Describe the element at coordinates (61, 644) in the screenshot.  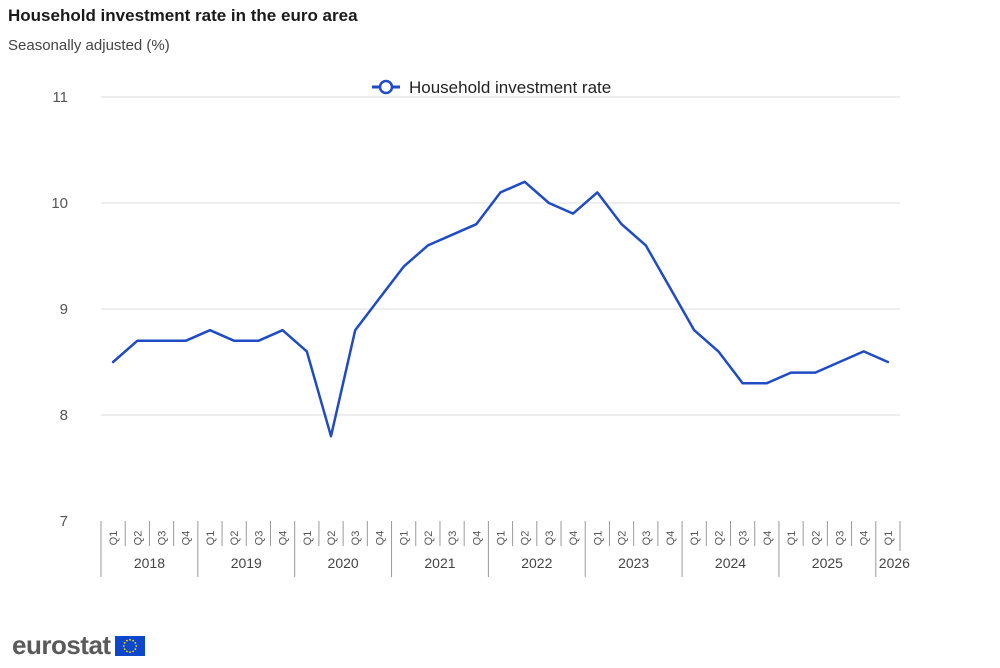
I see `logo-wordmark: eurostat` at that location.